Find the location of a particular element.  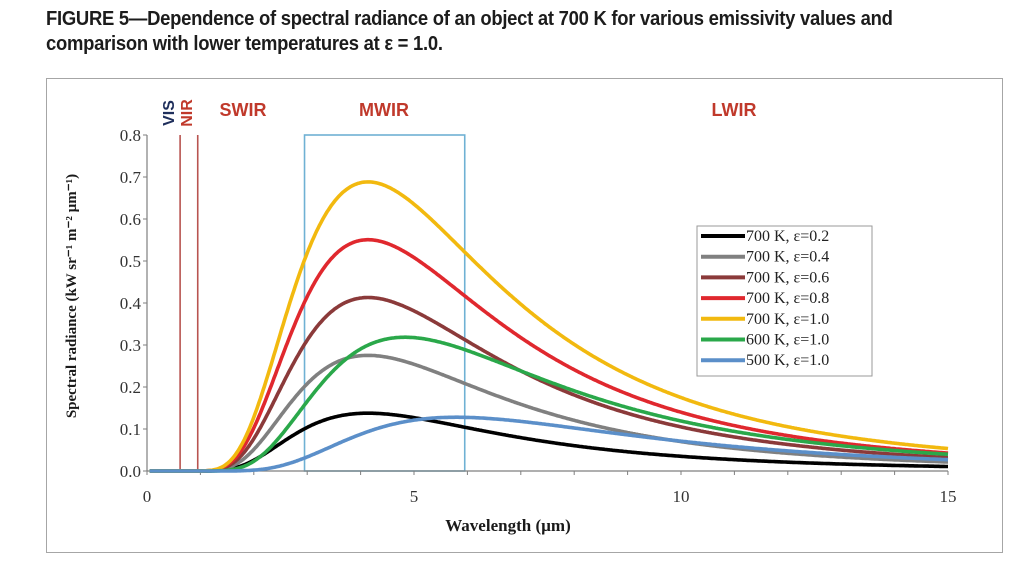

legend-label: 700 K, ε=0.8 is located at coordinates (787, 298).